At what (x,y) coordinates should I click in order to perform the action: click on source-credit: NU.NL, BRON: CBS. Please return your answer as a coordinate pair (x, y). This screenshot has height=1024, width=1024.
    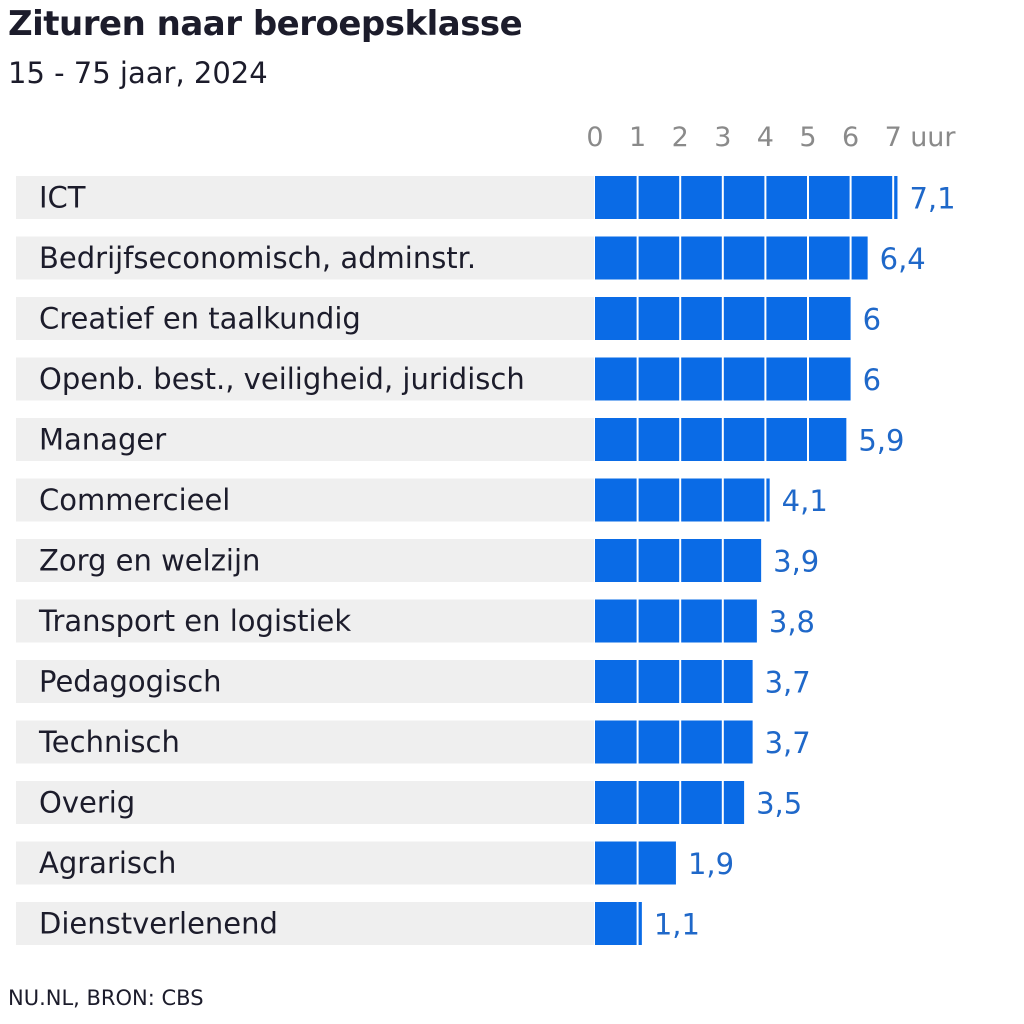
    Looking at the image, I should click on (106, 998).